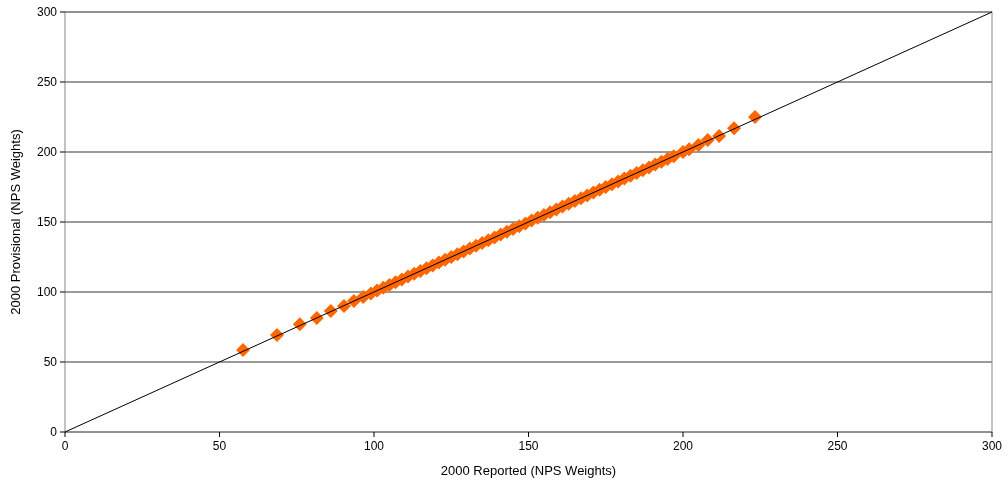 The height and width of the screenshot is (491, 1008). What do you see at coordinates (50, 362) in the screenshot?
I see `y-tick-label: 50` at bounding box center [50, 362].